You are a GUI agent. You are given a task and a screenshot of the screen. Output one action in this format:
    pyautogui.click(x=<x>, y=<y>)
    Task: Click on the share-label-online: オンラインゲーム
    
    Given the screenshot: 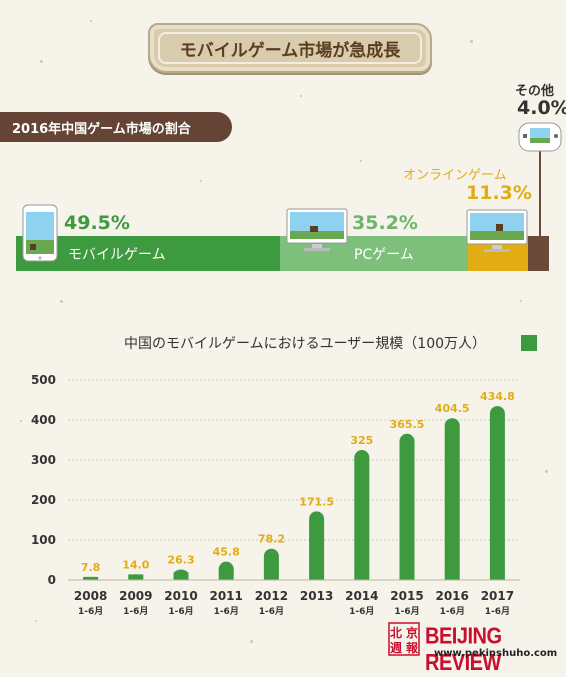 What is the action you would take?
    pyautogui.click(x=455, y=175)
    